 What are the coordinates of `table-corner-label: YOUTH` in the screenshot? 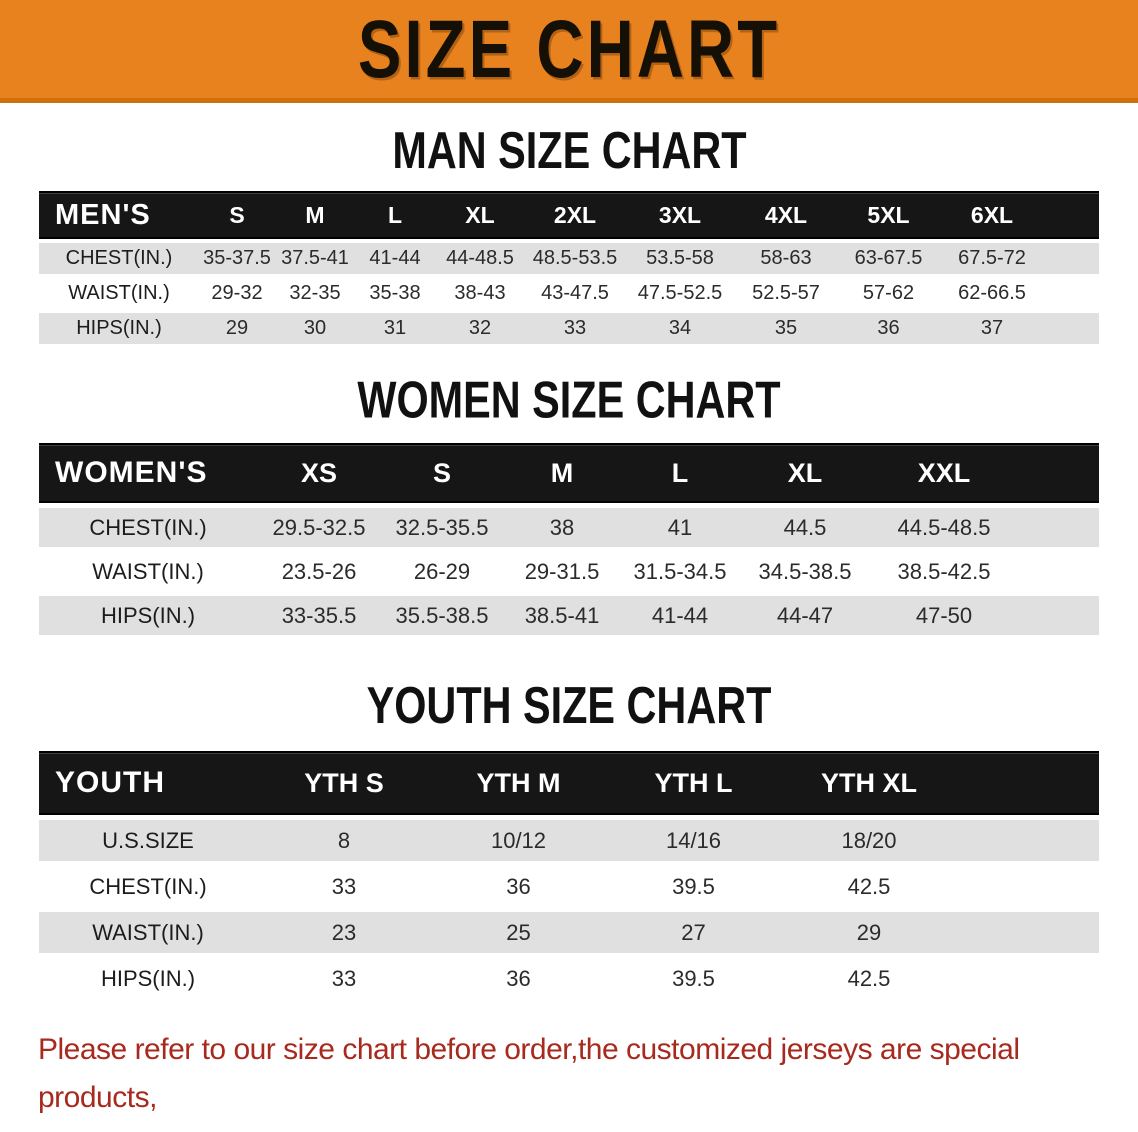 It's located at (148, 783).